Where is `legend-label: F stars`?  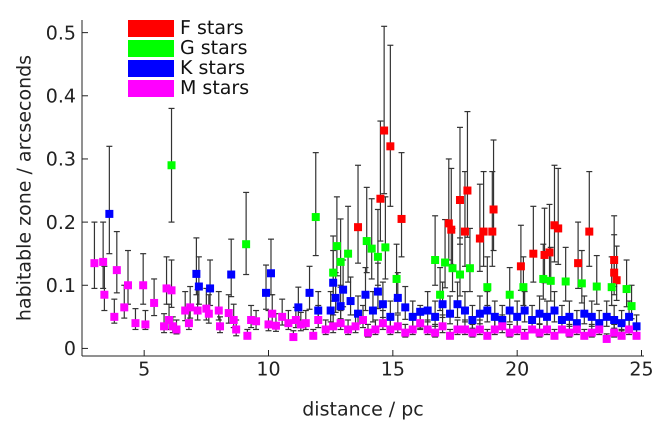 legend-label: F stars is located at coordinates (212, 27).